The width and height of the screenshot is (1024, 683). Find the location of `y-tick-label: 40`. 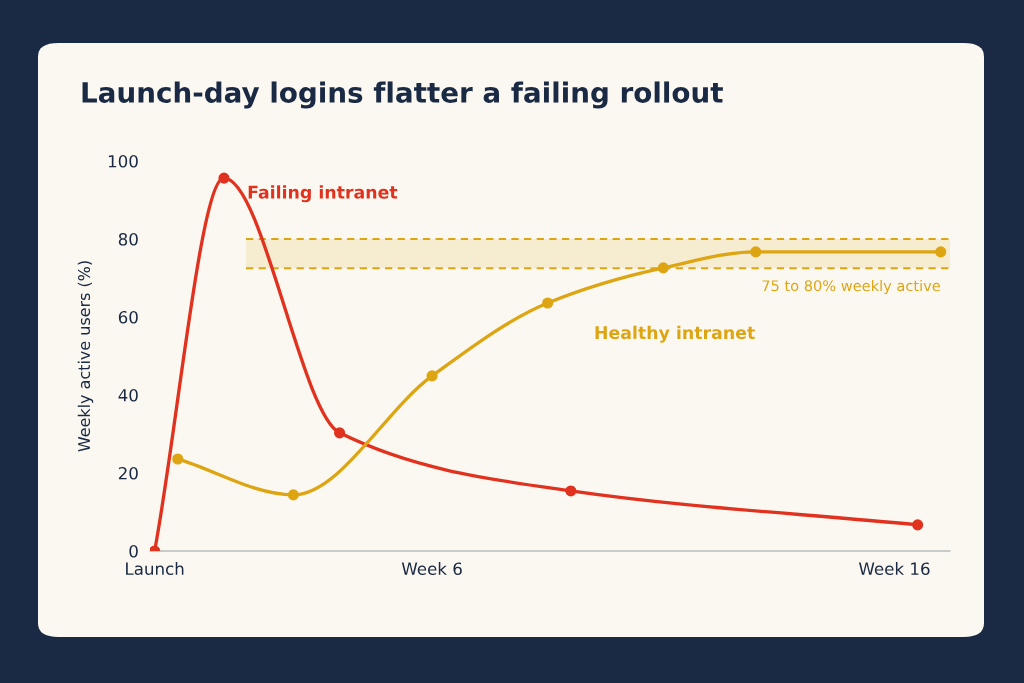

y-tick-label: 40 is located at coordinates (128, 395).